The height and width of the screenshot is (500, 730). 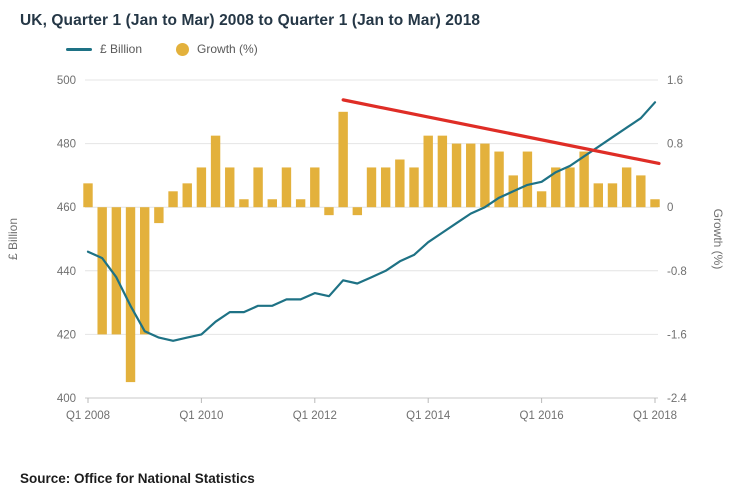 I want to click on svg-text: 0, so click(x=670, y=208).